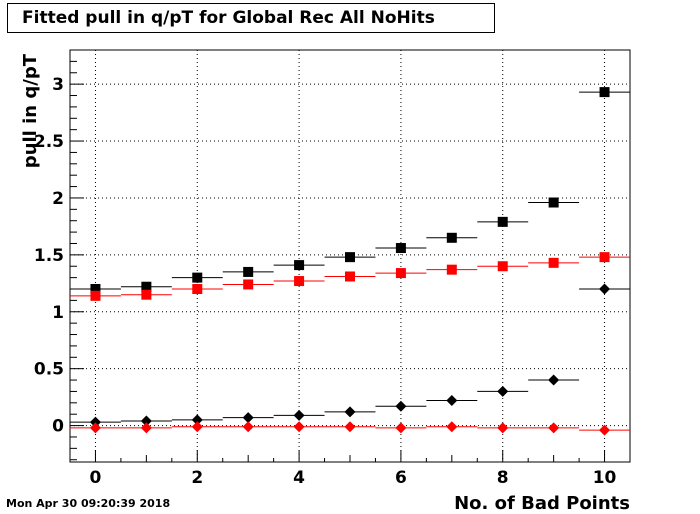 Image resolution: width=700 pixels, height=514 pixels. I want to click on x-axis-label: No. of Bad Points, so click(542, 503).